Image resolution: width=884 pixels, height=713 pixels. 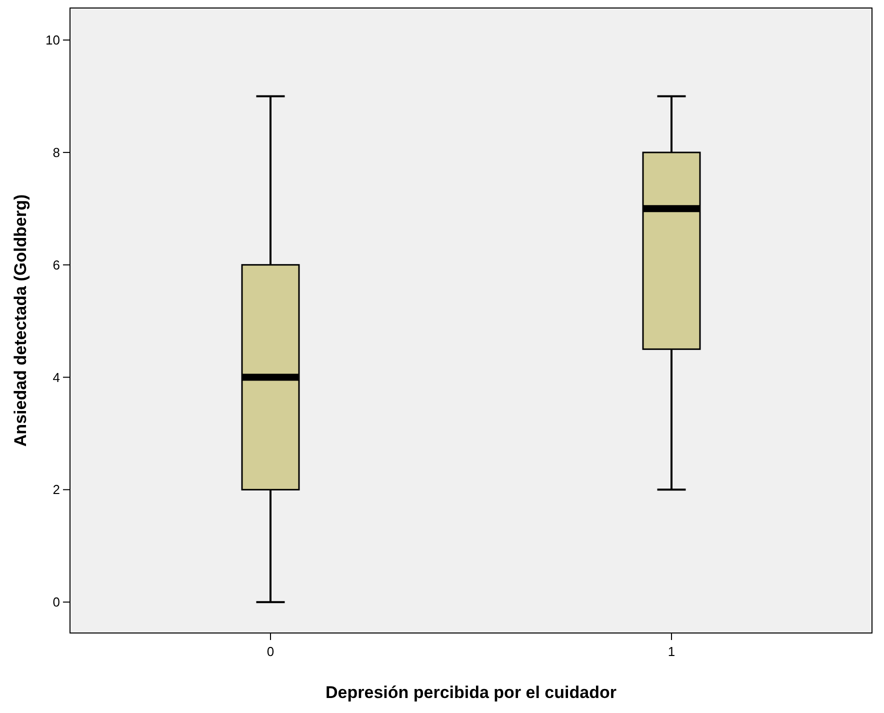 I want to click on x-axis-title: Depresión percibida por el cuidador, so click(x=471, y=692).